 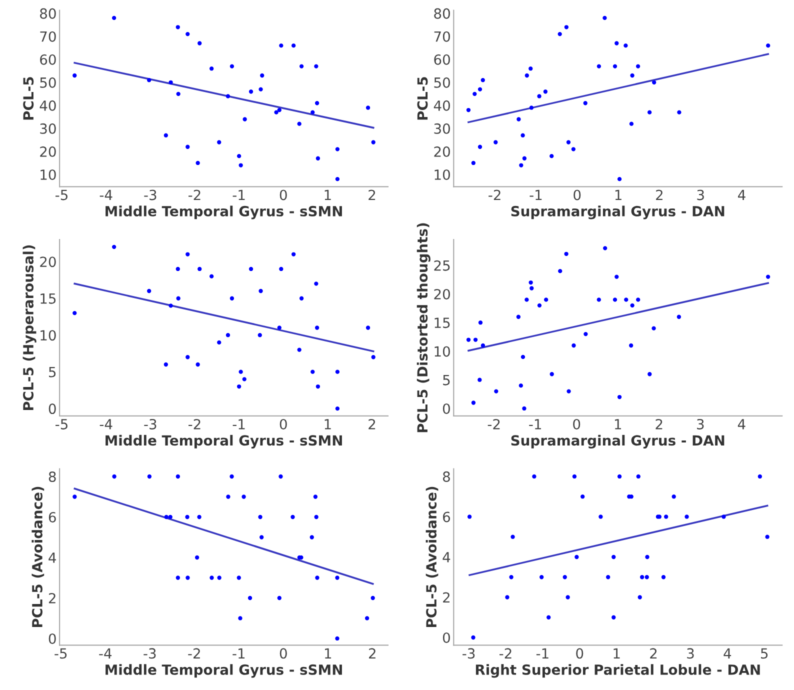 What do you see at coordinates (618, 671) in the screenshot?
I see `x-axis-title: Right Superior Parietal Lobule - DAN` at bounding box center [618, 671].